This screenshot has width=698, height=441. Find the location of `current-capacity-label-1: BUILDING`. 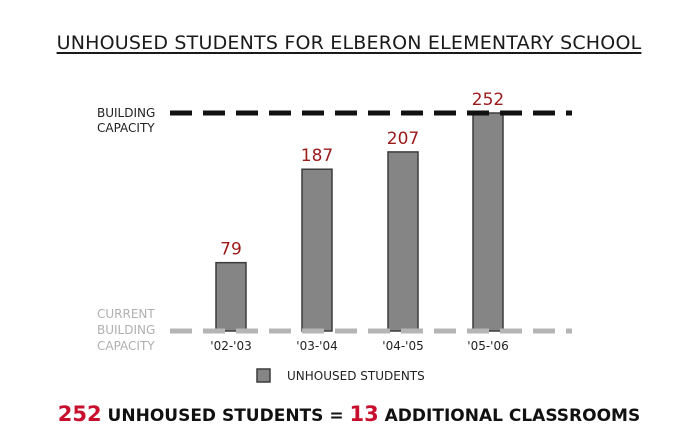

current-capacity-label-1: BUILDING is located at coordinates (126, 330).